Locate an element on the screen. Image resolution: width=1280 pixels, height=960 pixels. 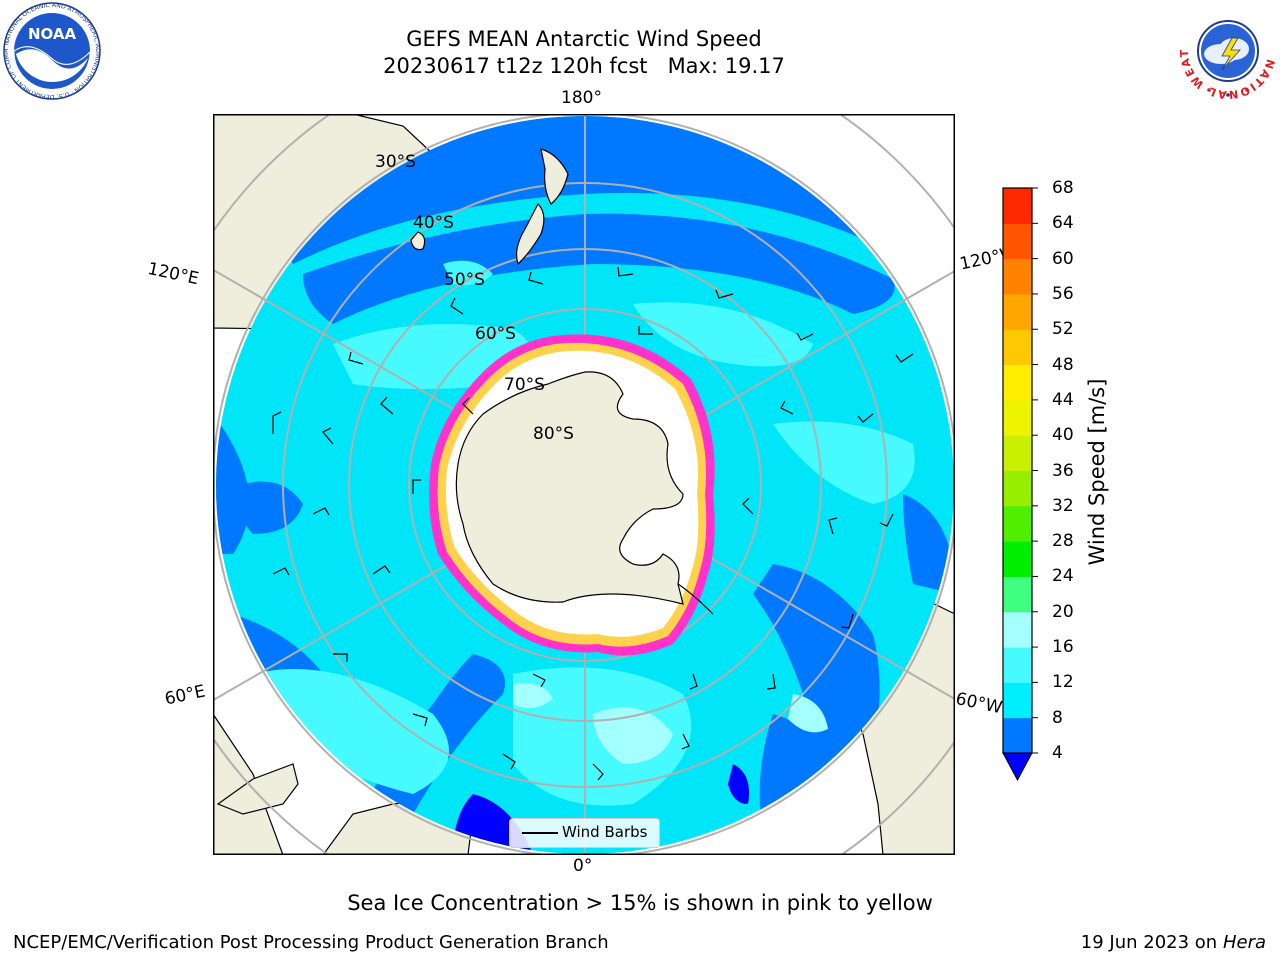
lon-label-60e: 60°E is located at coordinates (185, 695).